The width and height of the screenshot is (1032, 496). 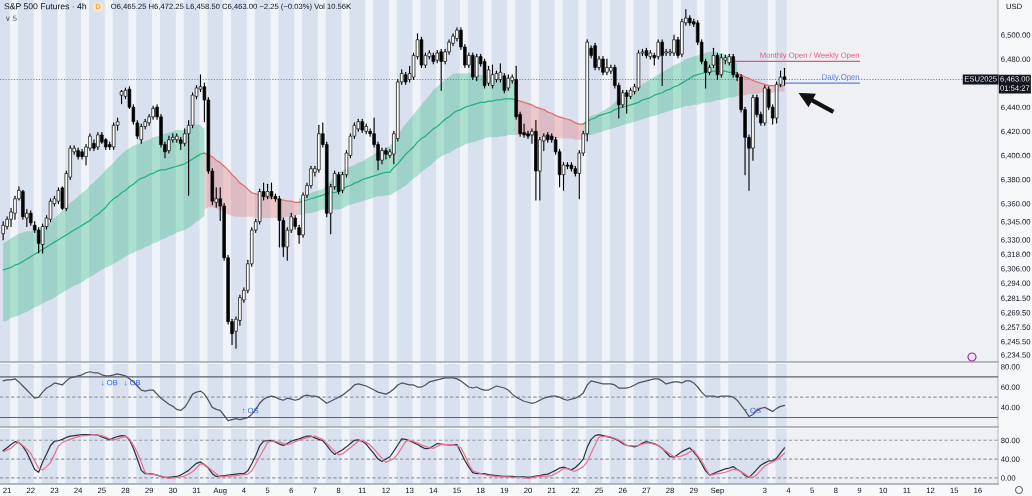 What do you see at coordinates (394, 396) in the screenshot?
I see `line-series` at bounding box center [394, 396].